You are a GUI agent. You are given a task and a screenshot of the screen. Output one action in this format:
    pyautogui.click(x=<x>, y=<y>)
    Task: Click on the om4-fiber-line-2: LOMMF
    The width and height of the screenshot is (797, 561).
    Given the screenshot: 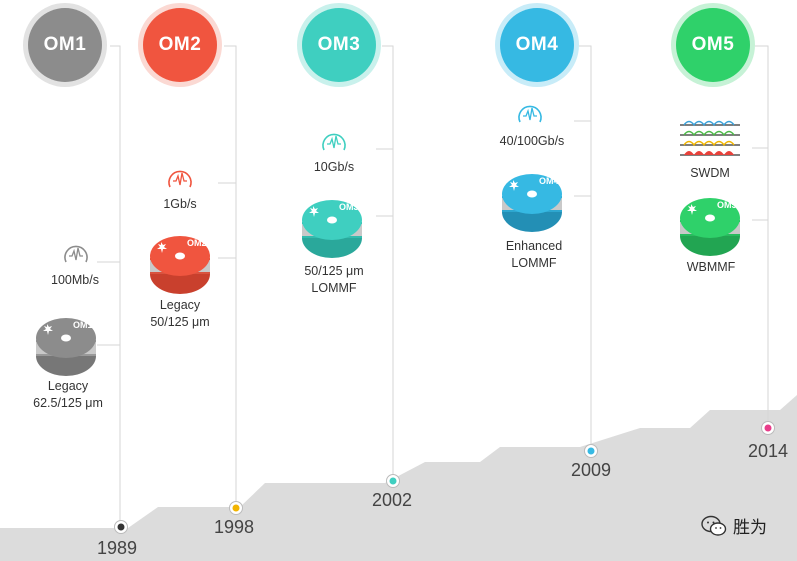 What is the action you would take?
    pyautogui.click(x=534, y=263)
    